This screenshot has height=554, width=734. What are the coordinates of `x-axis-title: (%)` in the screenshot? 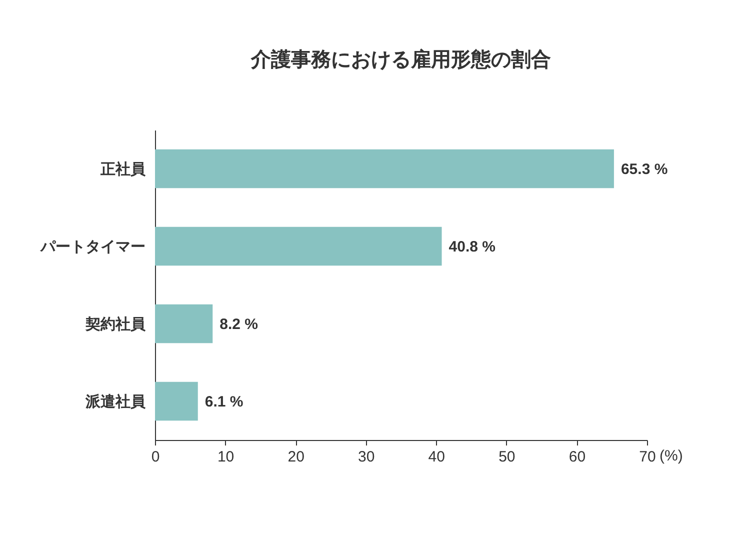 It's located at (671, 456).